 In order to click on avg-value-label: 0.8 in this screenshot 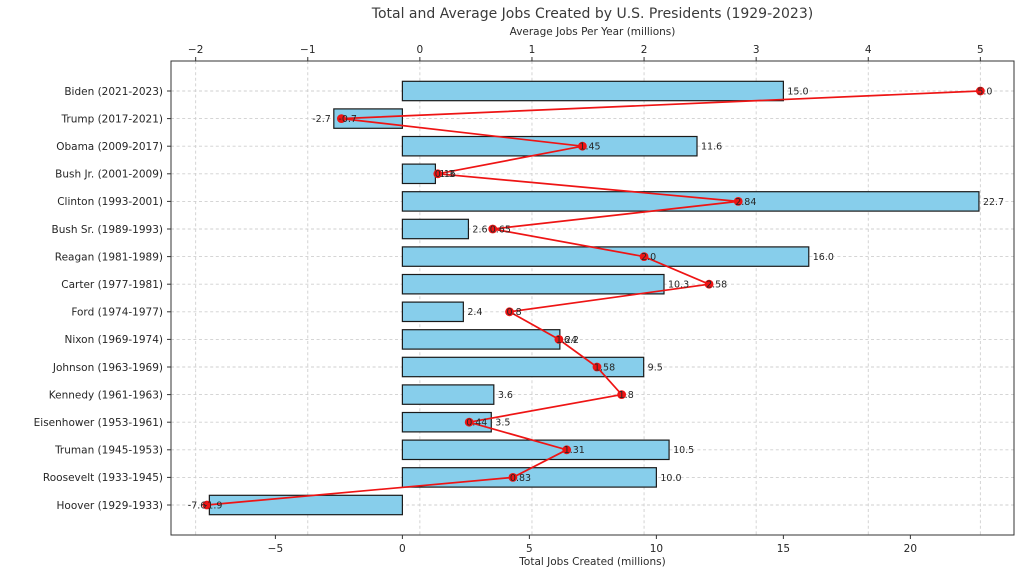, I will do `click(514, 312)`.